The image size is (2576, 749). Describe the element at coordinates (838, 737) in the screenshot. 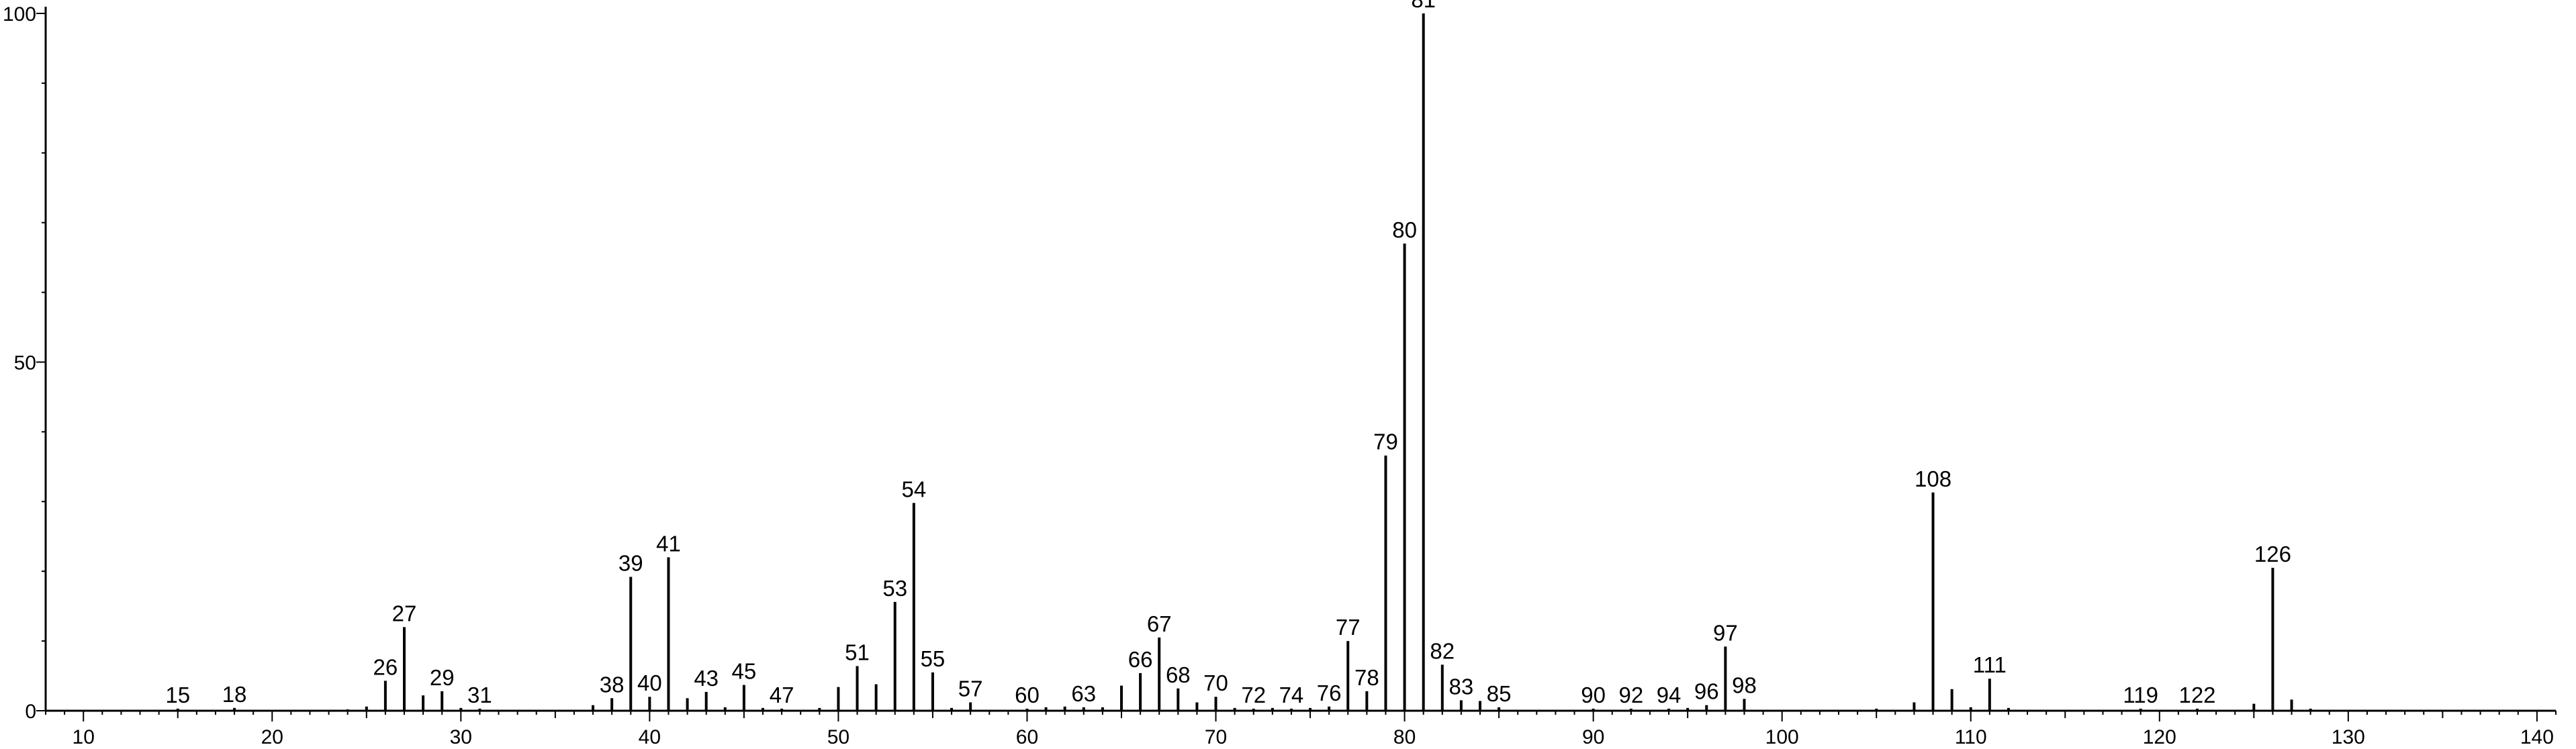

I see `x-tick-label: 50` at that location.